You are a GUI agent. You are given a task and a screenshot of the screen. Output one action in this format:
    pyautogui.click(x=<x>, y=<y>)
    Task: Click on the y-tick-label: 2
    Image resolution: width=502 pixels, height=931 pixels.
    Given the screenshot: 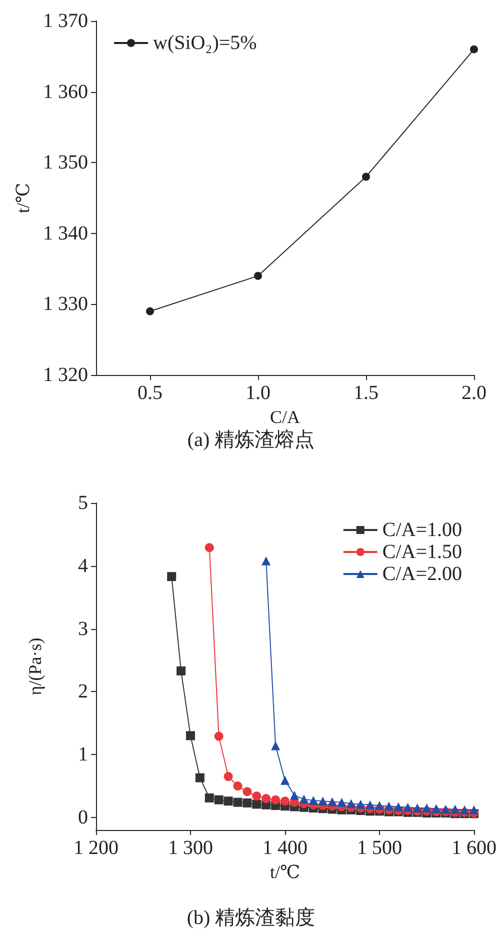 What is the action you would take?
    pyautogui.click(x=83, y=691)
    